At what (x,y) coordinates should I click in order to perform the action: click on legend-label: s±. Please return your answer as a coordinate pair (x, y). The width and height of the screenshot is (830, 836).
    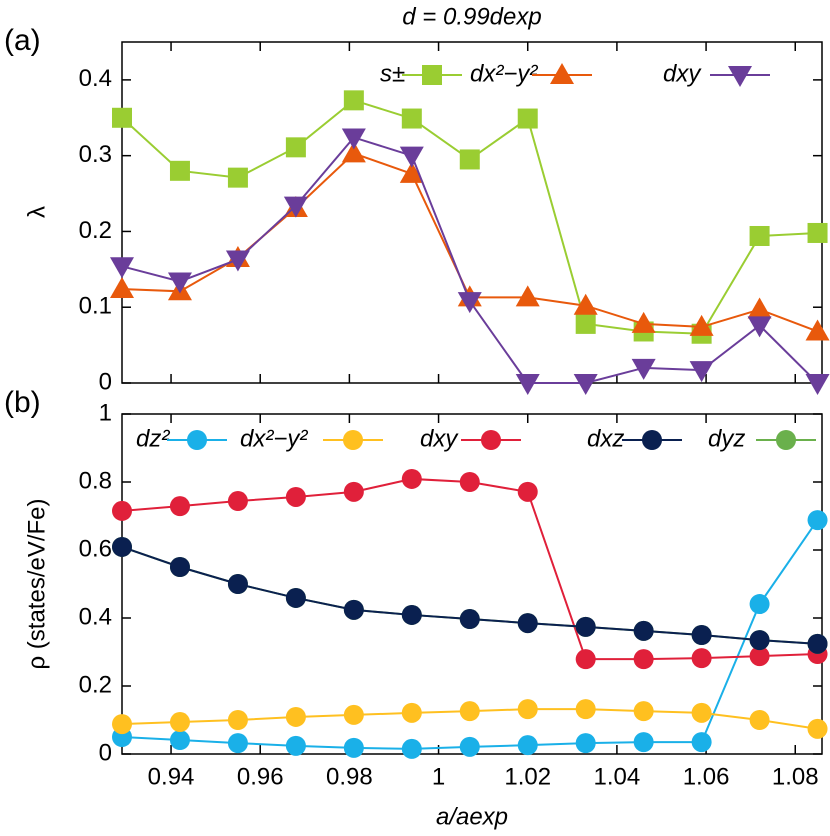
    Looking at the image, I should click on (392, 73).